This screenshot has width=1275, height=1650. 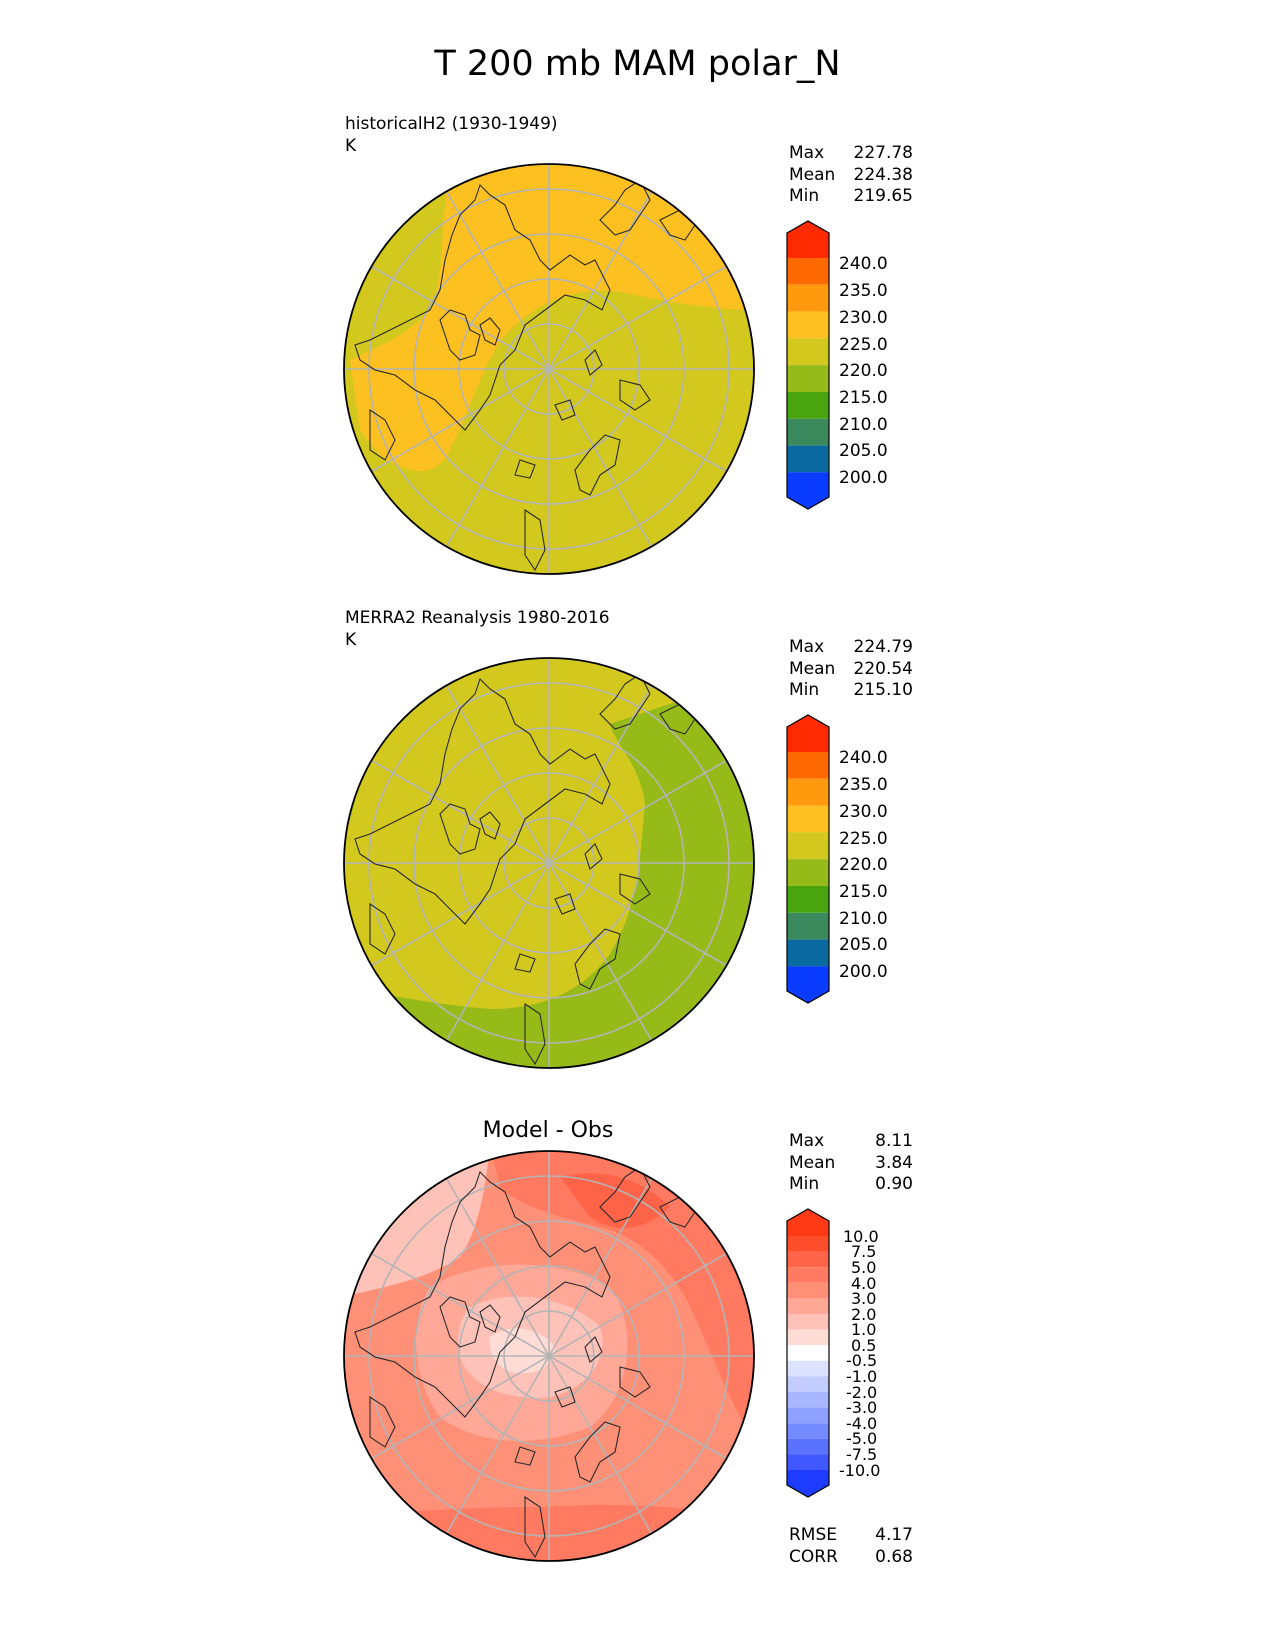 What do you see at coordinates (864, 1267) in the screenshot?
I see `colorbar-tick-label: 5.0` at bounding box center [864, 1267].